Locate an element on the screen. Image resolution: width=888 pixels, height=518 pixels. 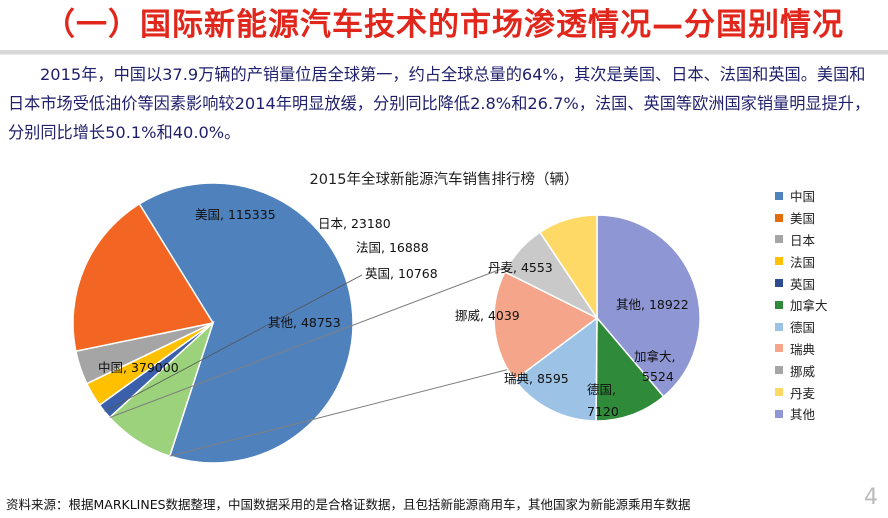
leader-line-uk is located at coordinates (233, 343).